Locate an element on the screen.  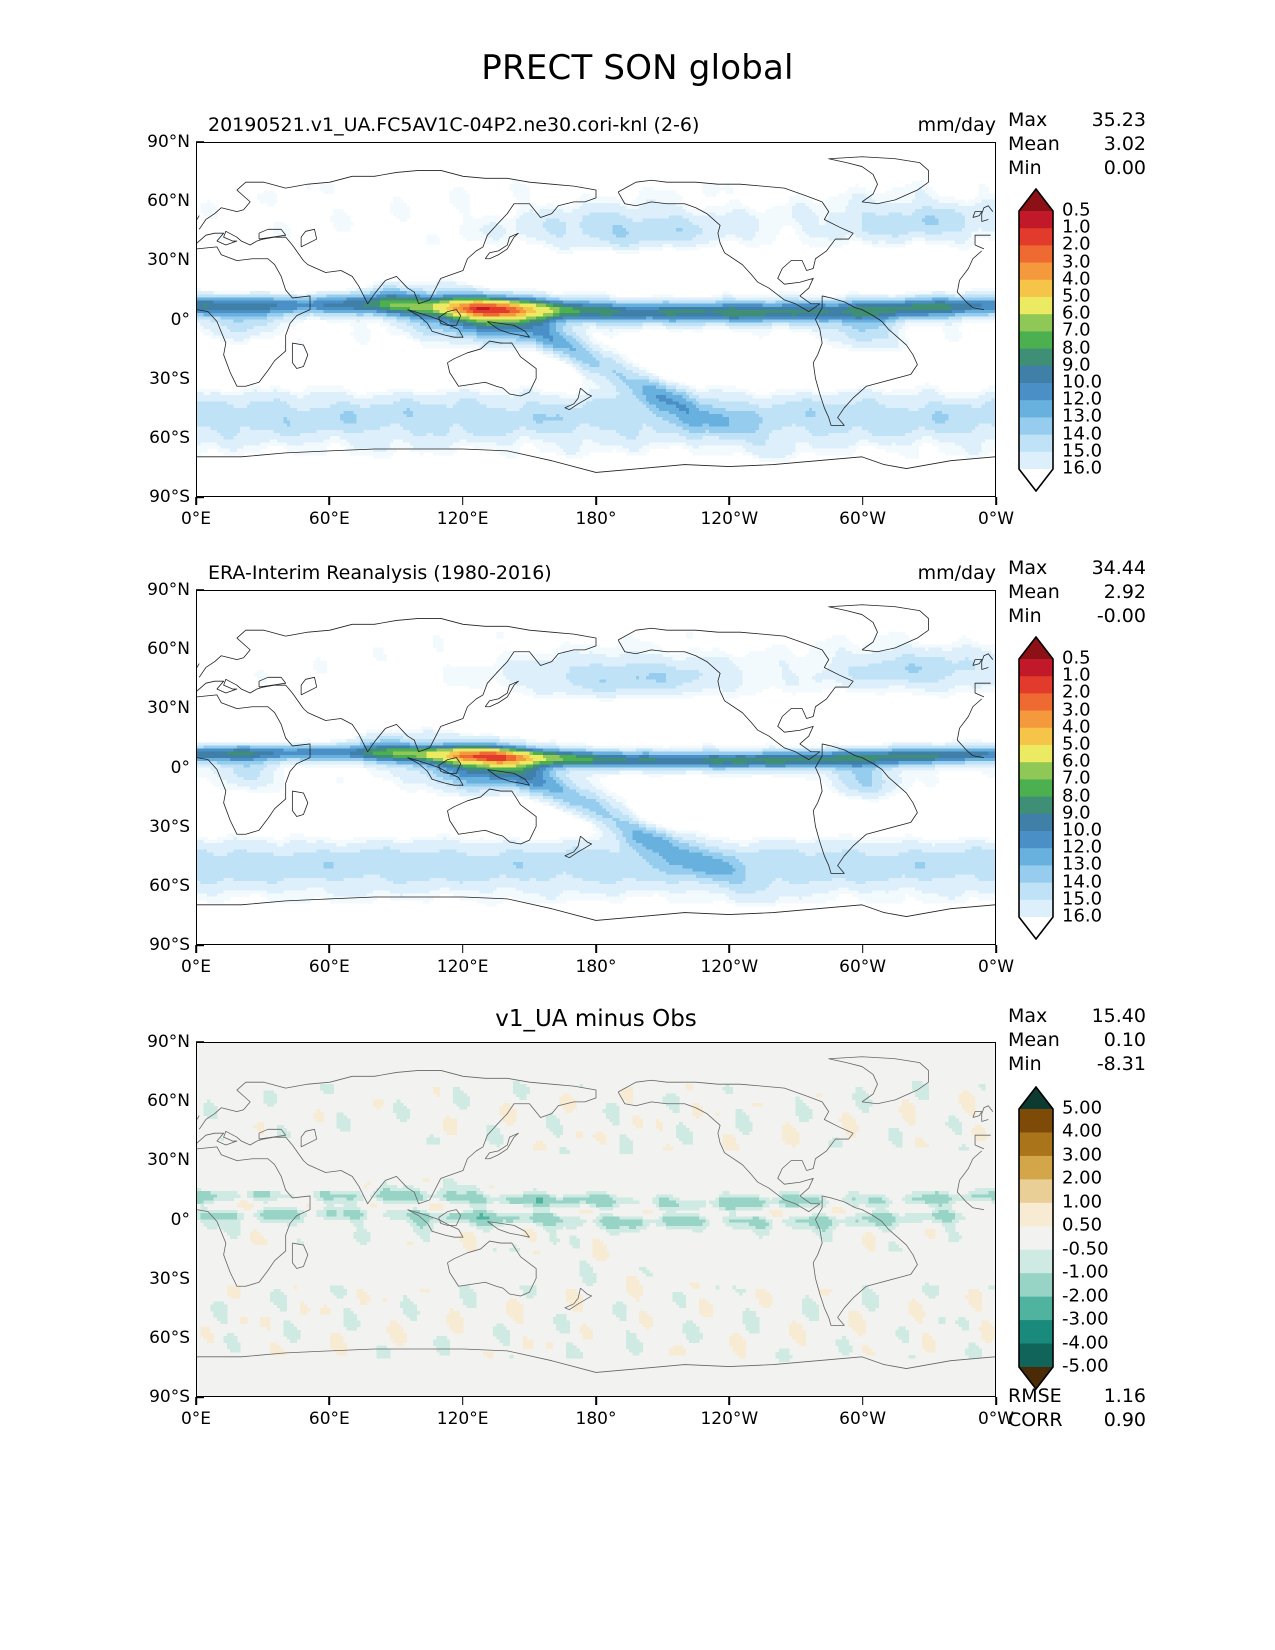
stat-value: 0.10 is located at coordinates (1125, 1040).